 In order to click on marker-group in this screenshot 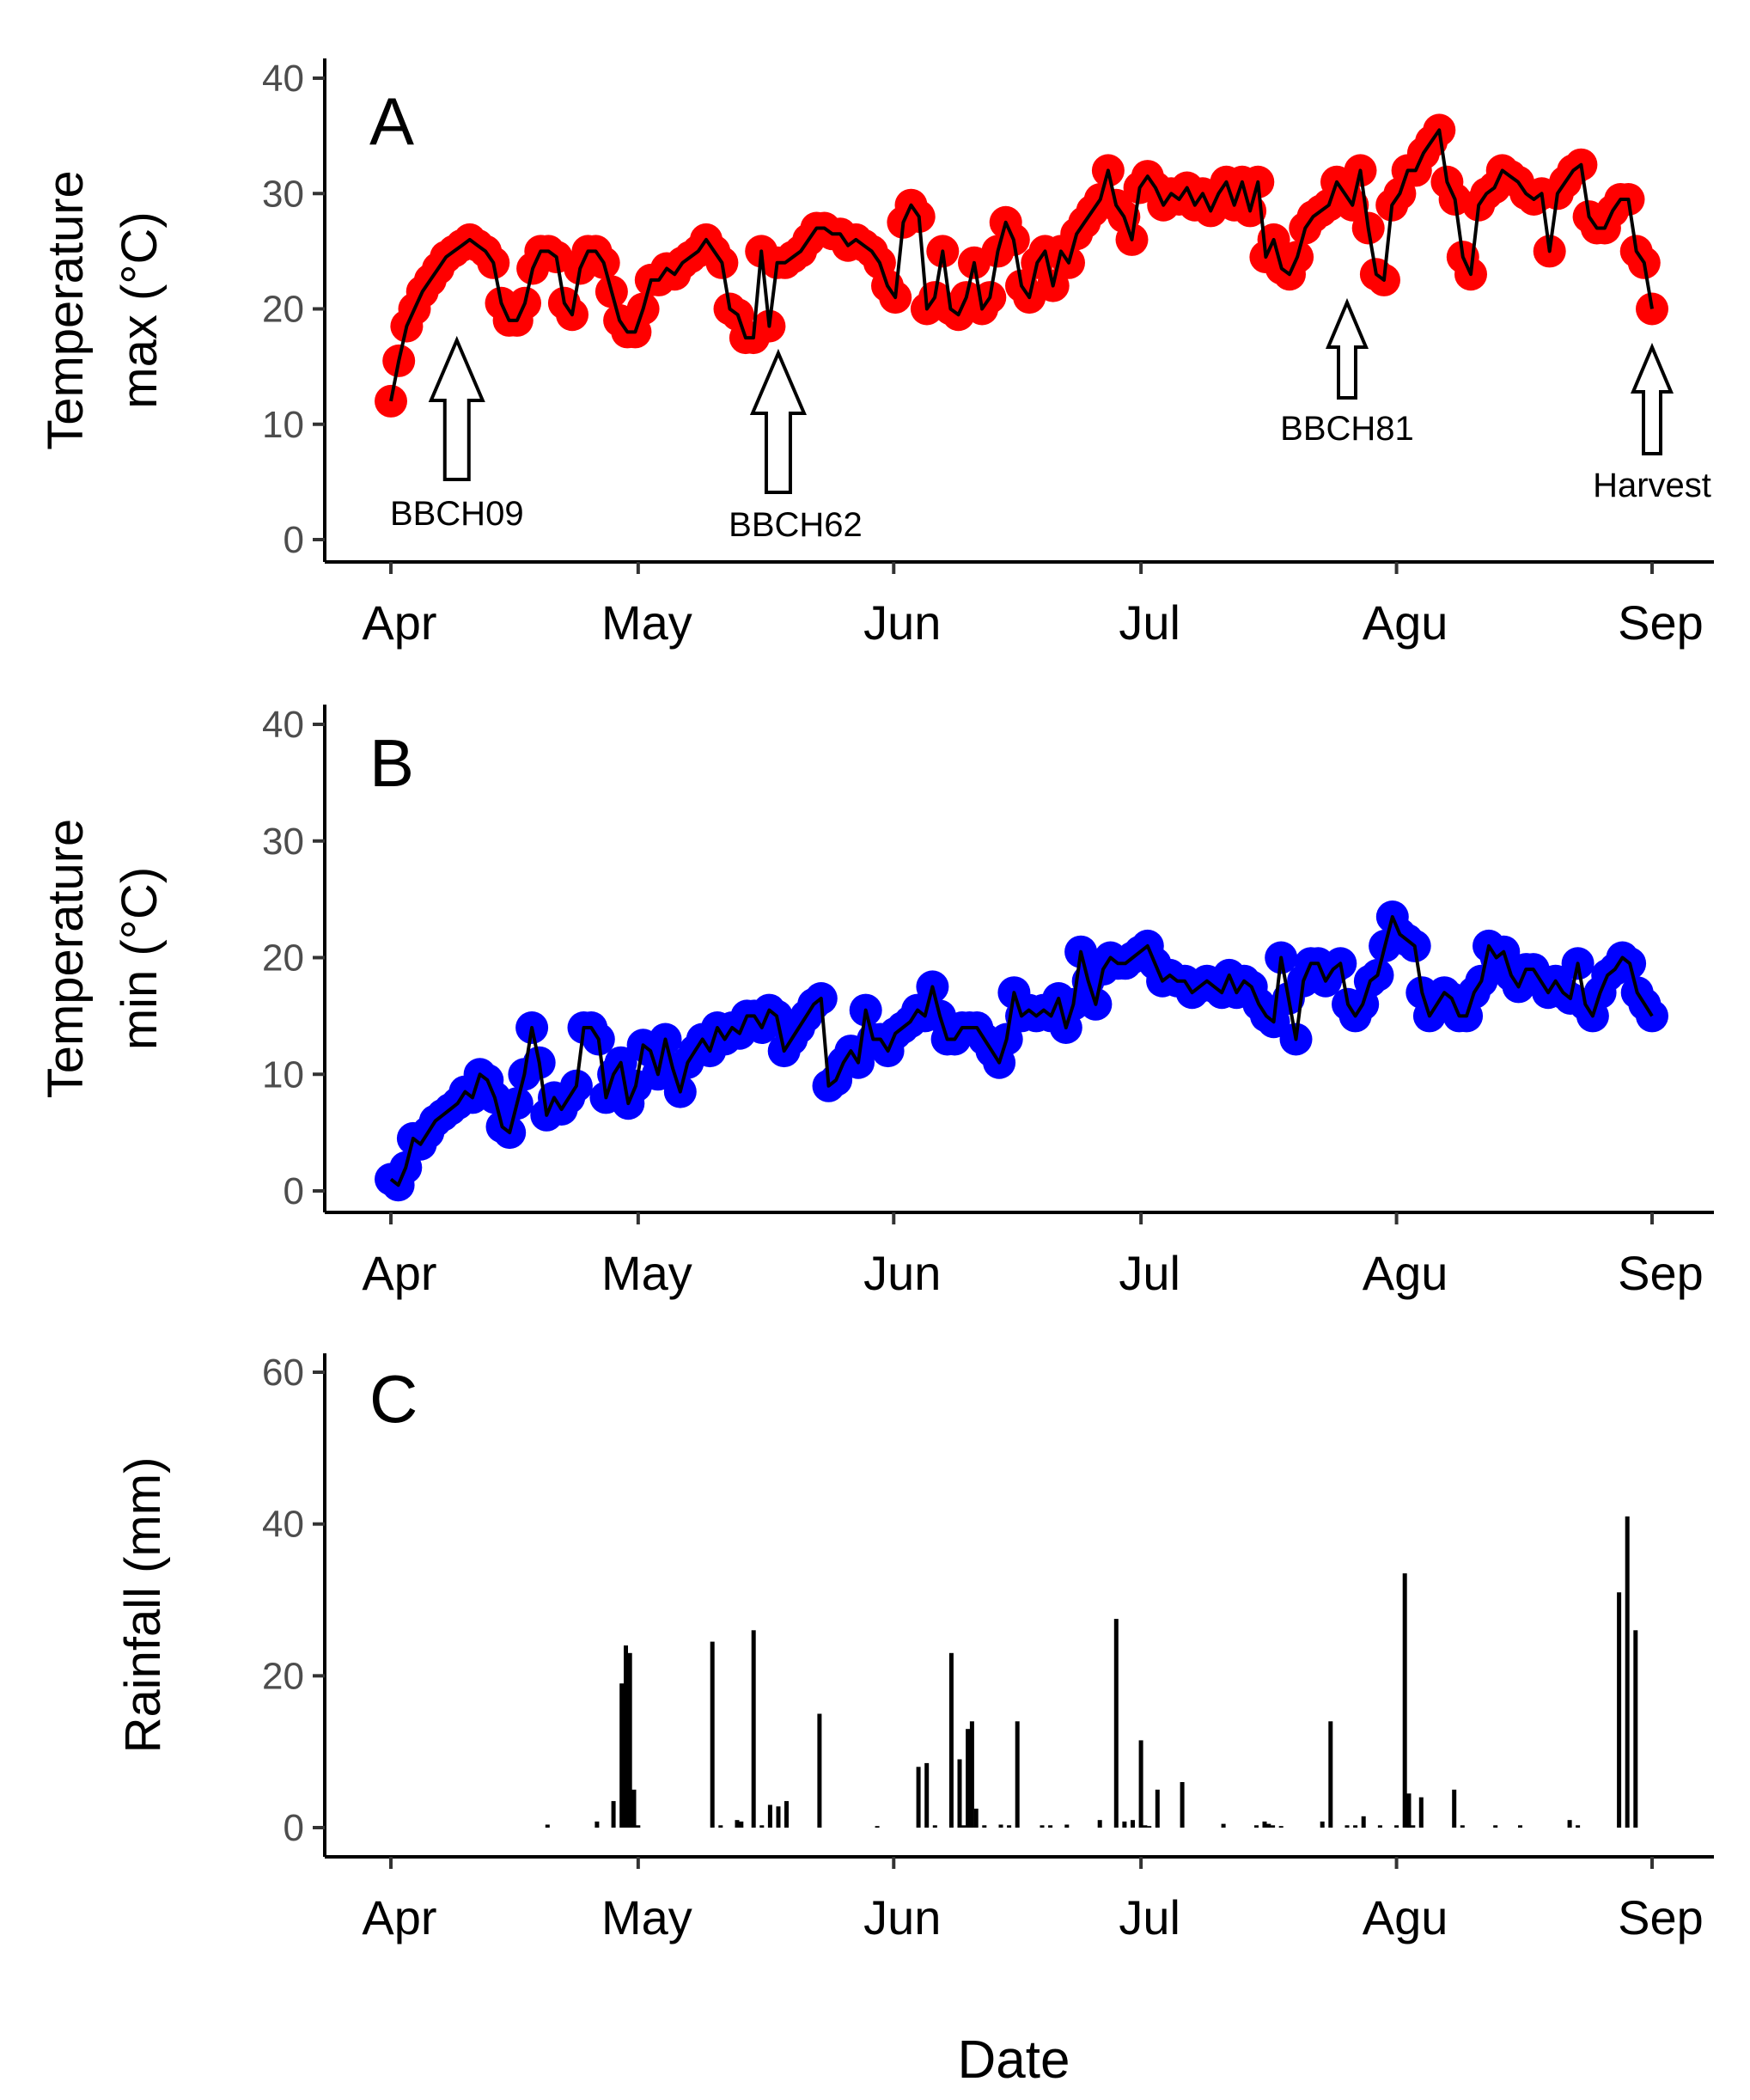, I will do `click(1021, 265)`.